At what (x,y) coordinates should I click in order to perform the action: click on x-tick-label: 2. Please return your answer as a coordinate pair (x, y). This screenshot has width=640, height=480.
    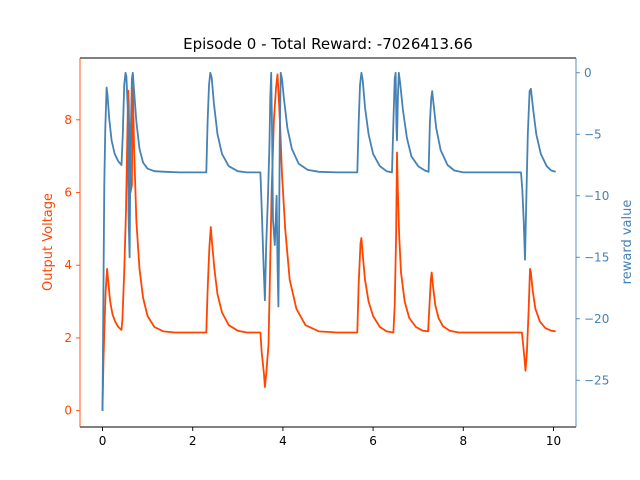
    Looking at the image, I should click on (193, 441).